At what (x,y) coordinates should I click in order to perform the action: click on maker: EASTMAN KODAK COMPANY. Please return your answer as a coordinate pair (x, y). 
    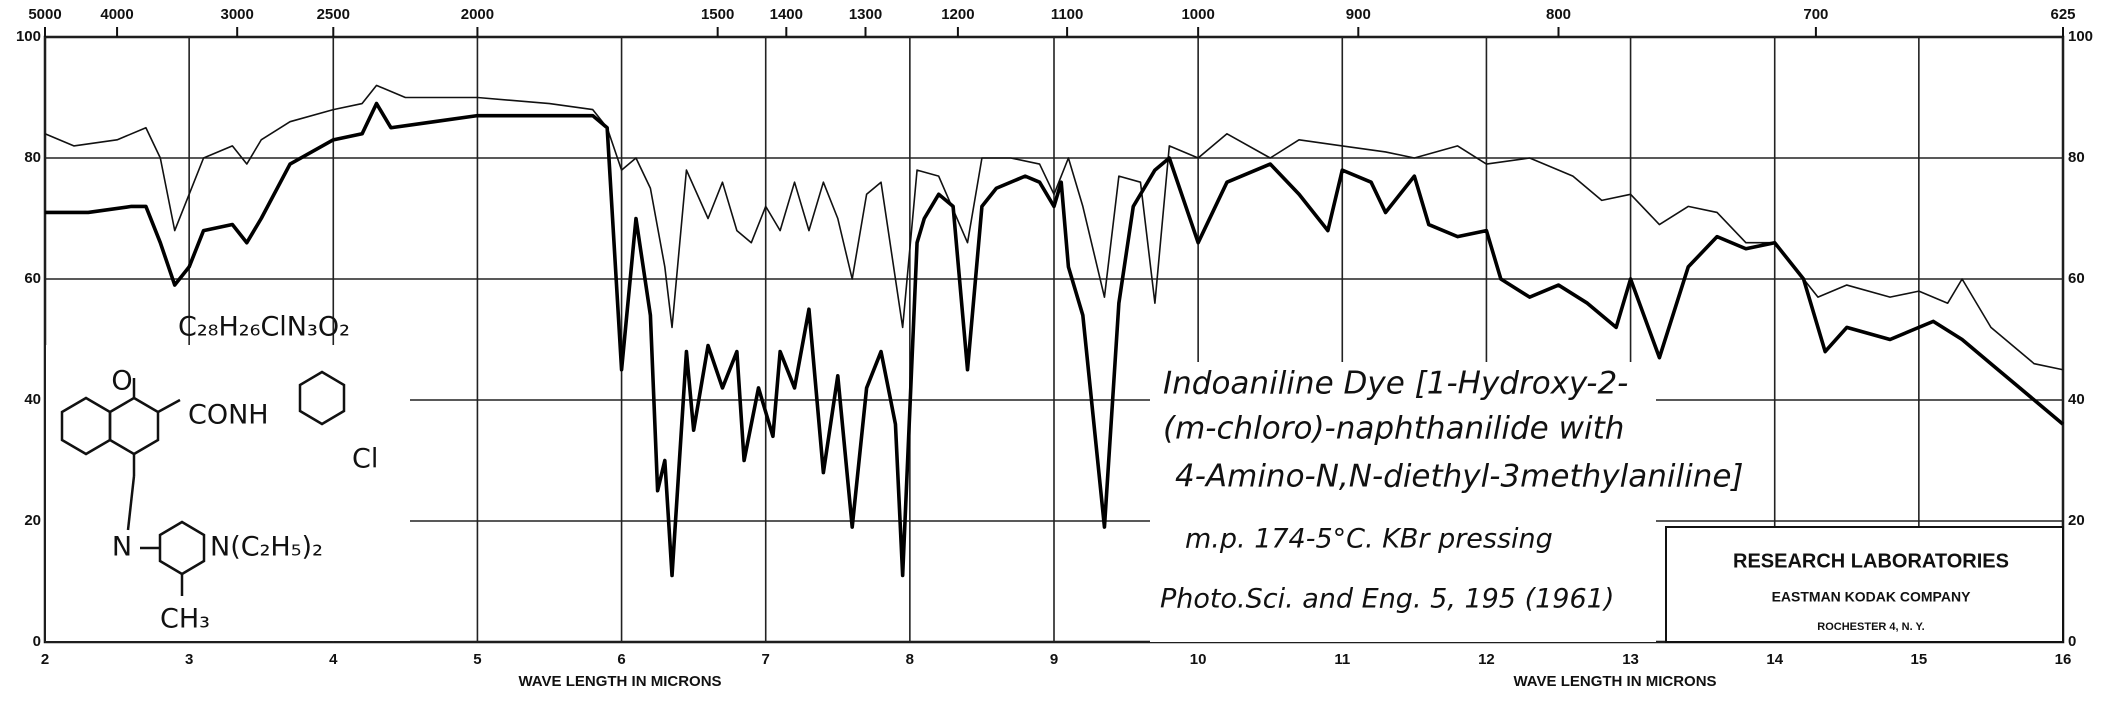
    Looking at the image, I should click on (1872, 597).